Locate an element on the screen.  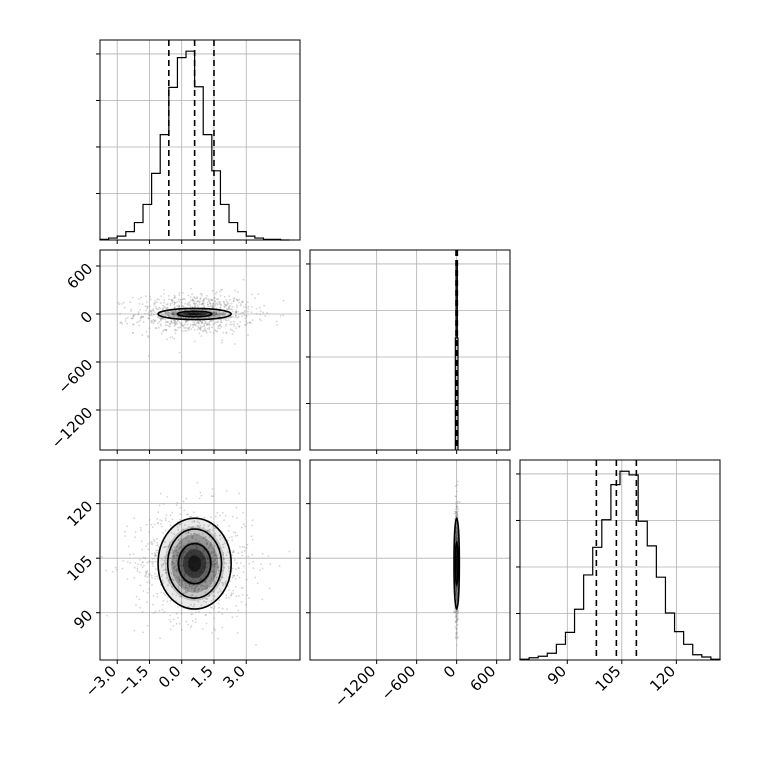
x-tick-label-p2-2: 120 is located at coordinates (662, 678).